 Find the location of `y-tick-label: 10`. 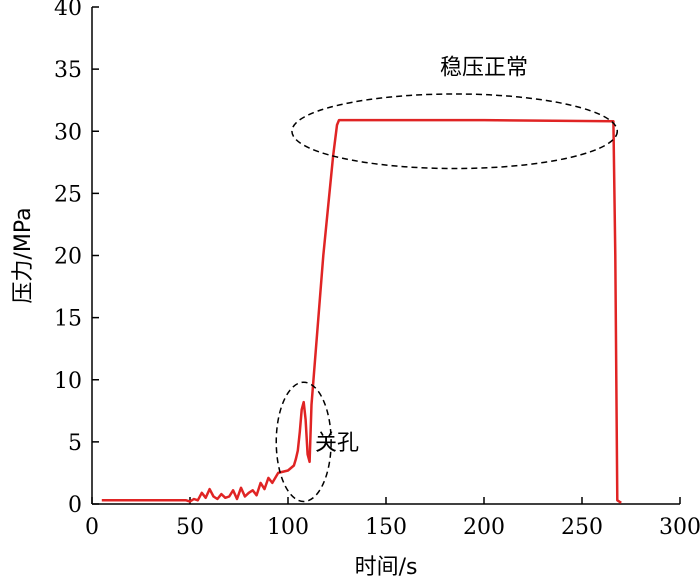

y-tick-label: 10 is located at coordinates (68, 381).